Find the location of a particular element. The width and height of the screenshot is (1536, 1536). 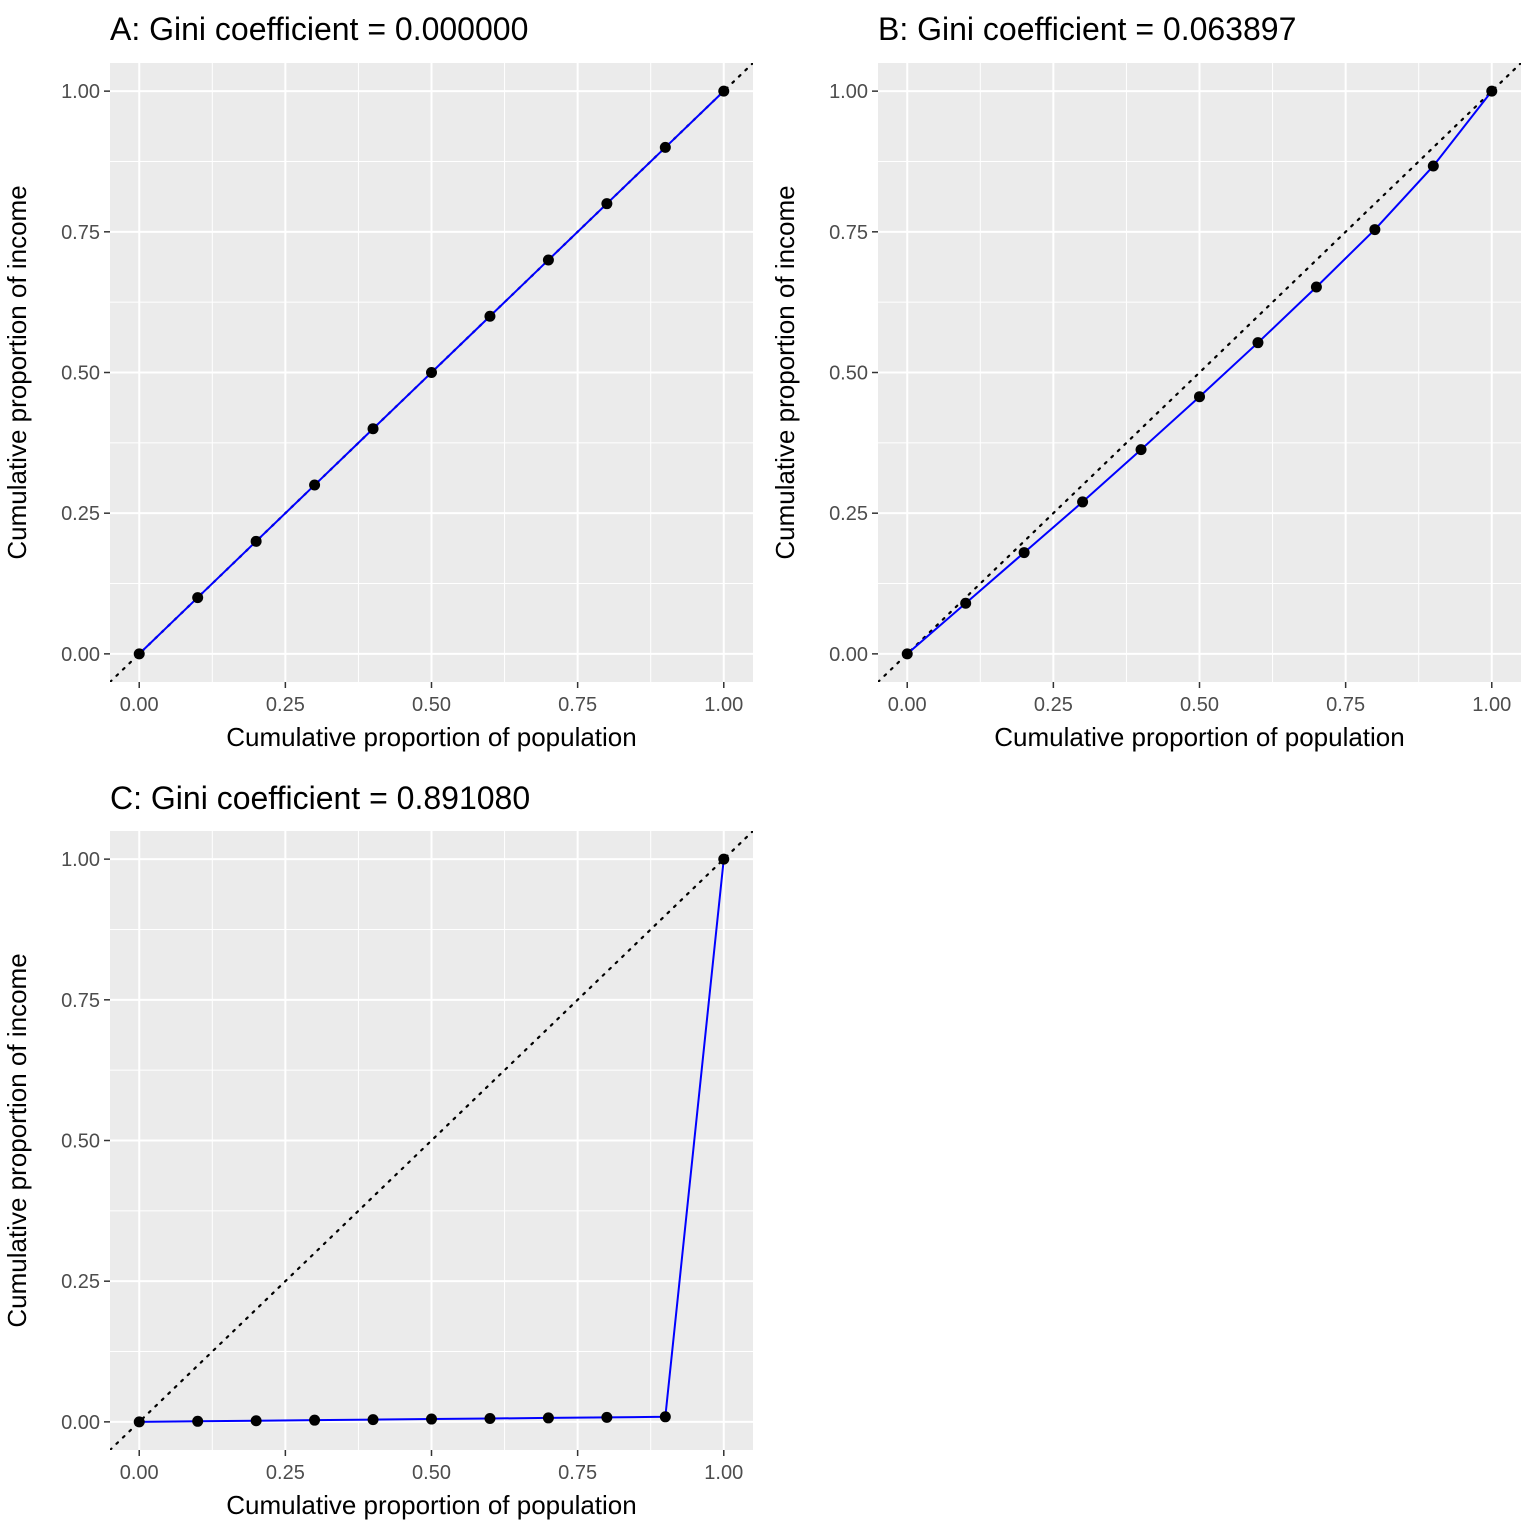

panel-a-y-axis-title: Cumulative proportion of income is located at coordinates (17, 372).